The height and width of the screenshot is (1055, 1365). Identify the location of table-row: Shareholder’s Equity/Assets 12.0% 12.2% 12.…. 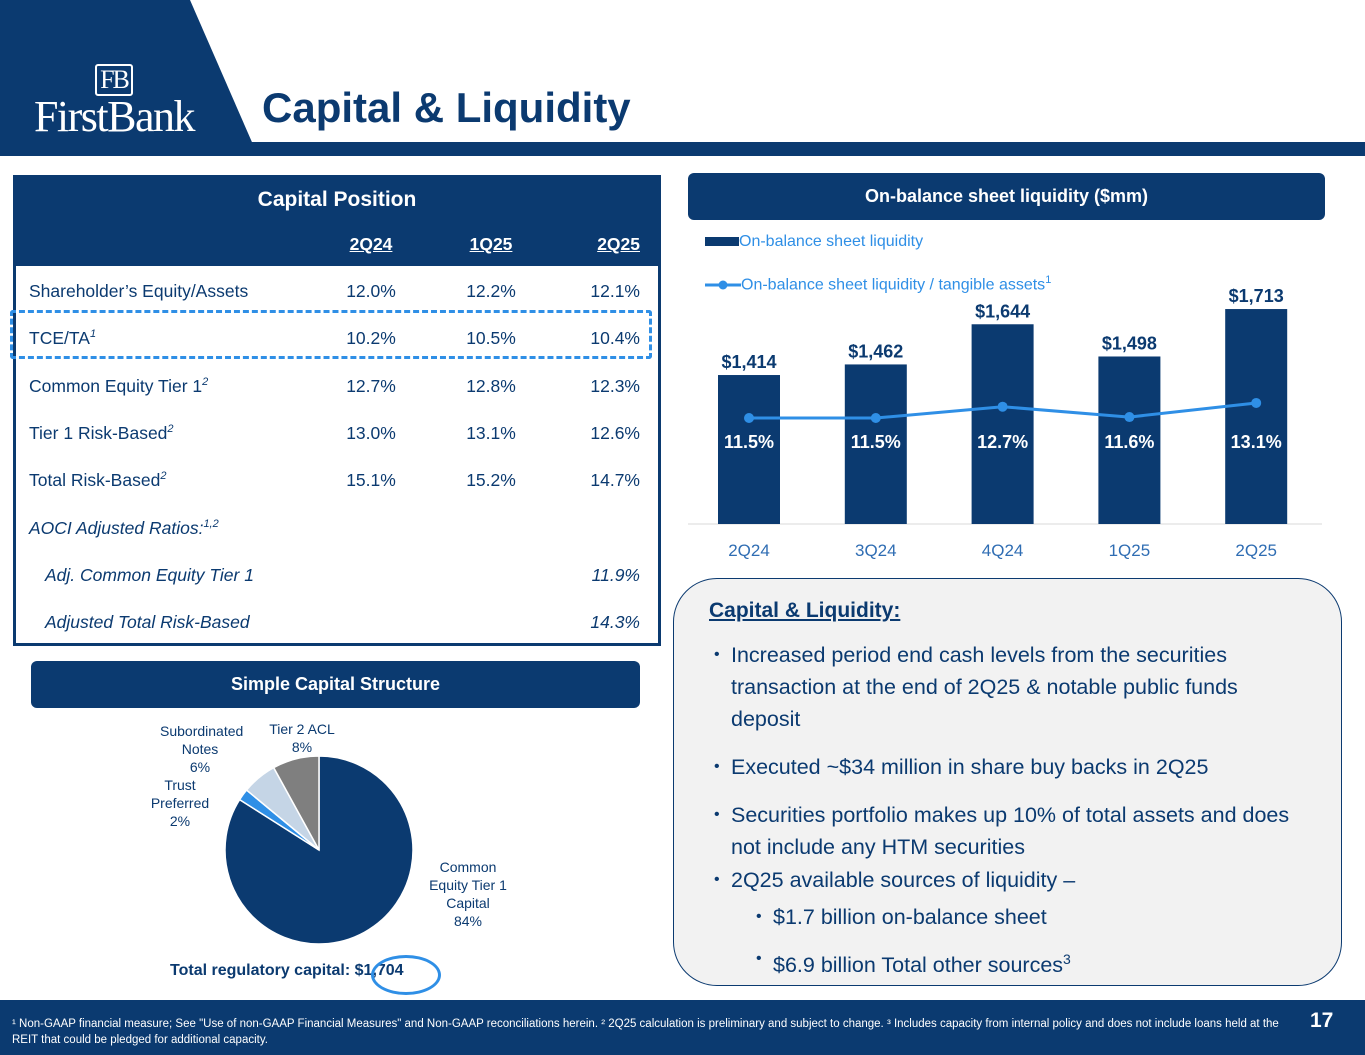
(337, 296).